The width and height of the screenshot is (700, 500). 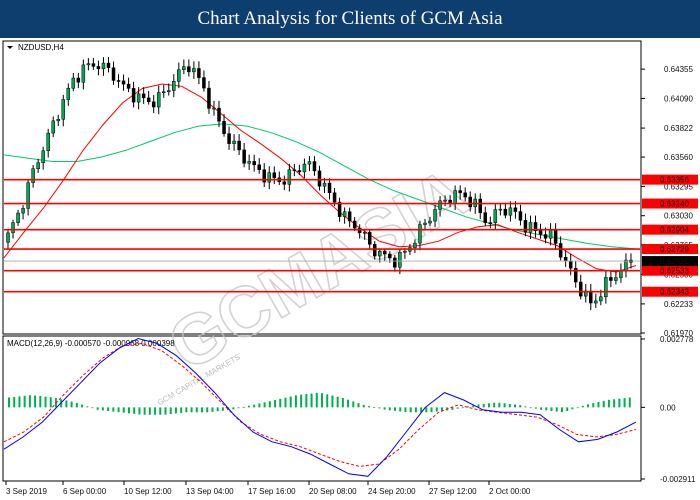 I want to click on price-axis-label: 0.63295, so click(x=678, y=186).